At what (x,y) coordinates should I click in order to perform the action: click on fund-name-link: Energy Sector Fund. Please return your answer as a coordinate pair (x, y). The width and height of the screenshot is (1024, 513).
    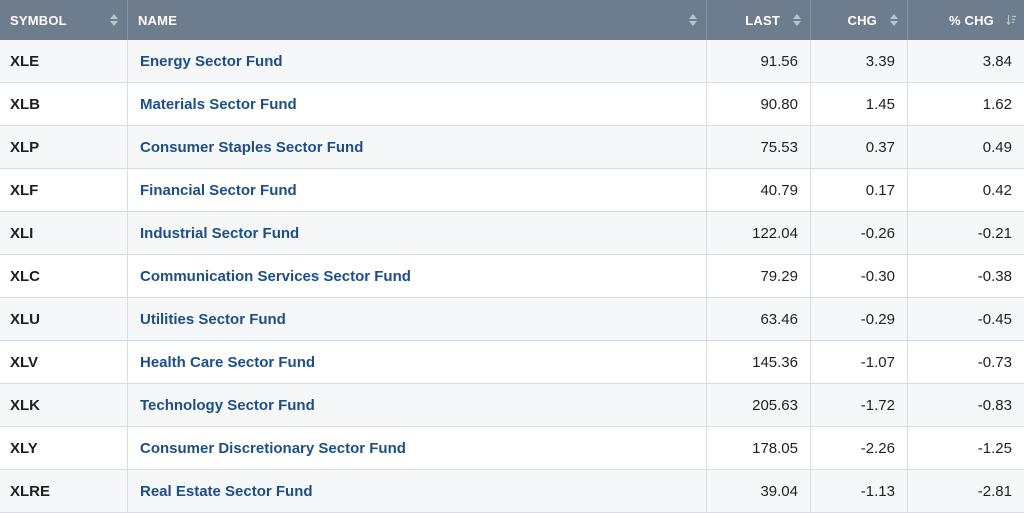
    Looking at the image, I should click on (211, 61).